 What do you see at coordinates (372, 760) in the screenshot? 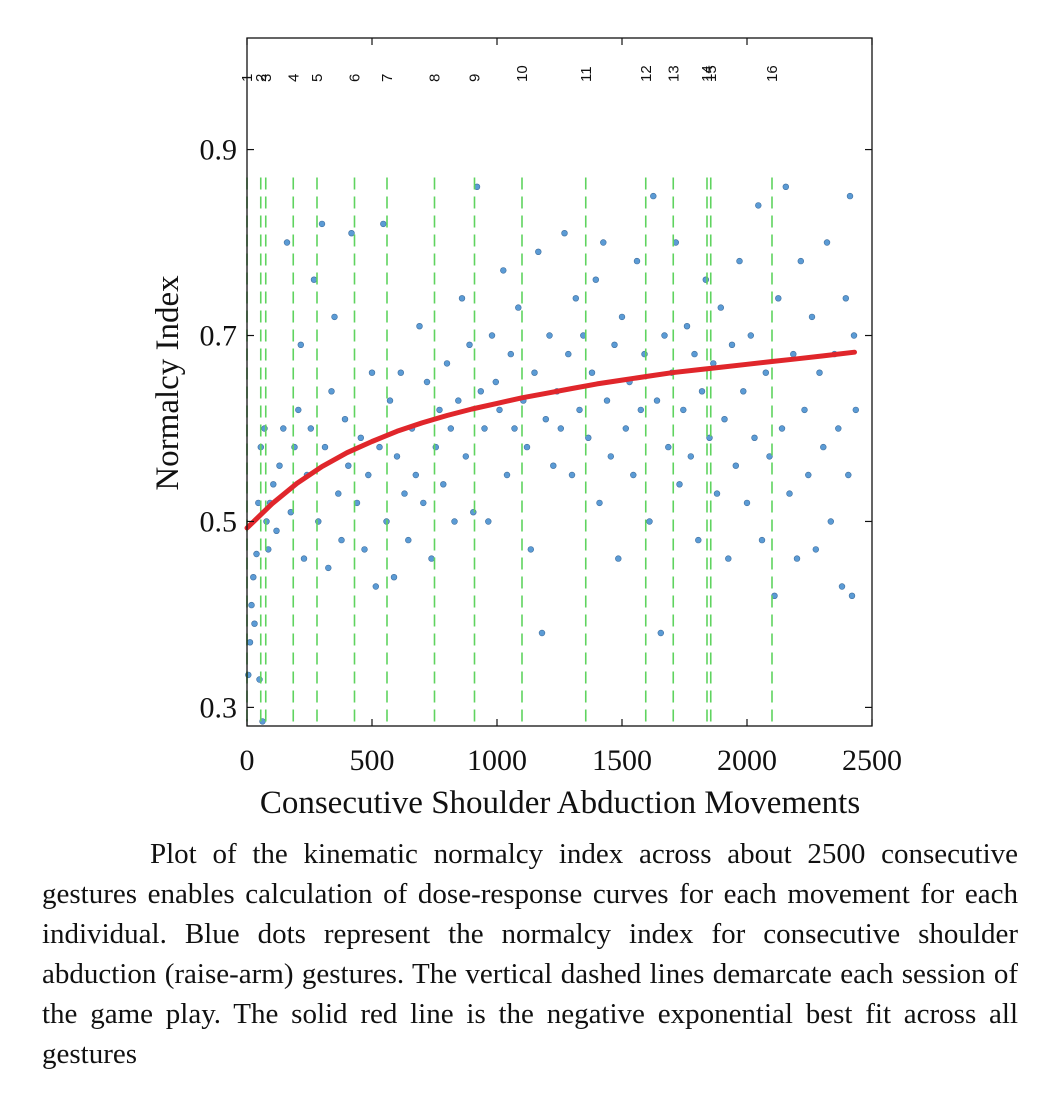
I see `x-tick-label: 500` at bounding box center [372, 760].